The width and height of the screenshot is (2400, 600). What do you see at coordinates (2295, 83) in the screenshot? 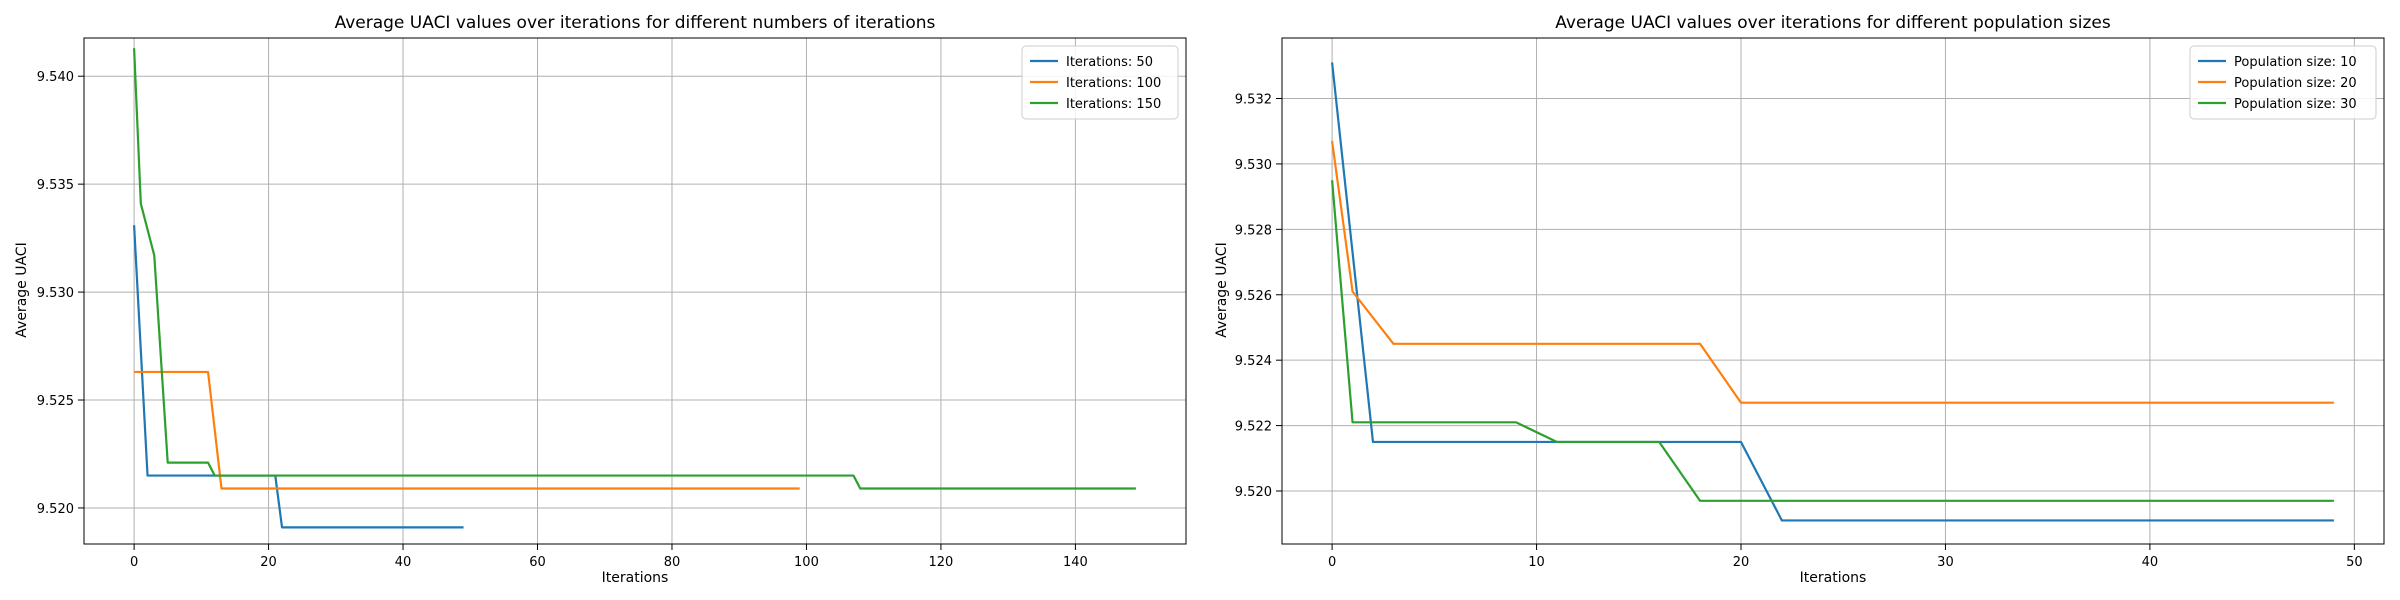
I see `legend-label: Population size: 20` at bounding box center [2295, 83].